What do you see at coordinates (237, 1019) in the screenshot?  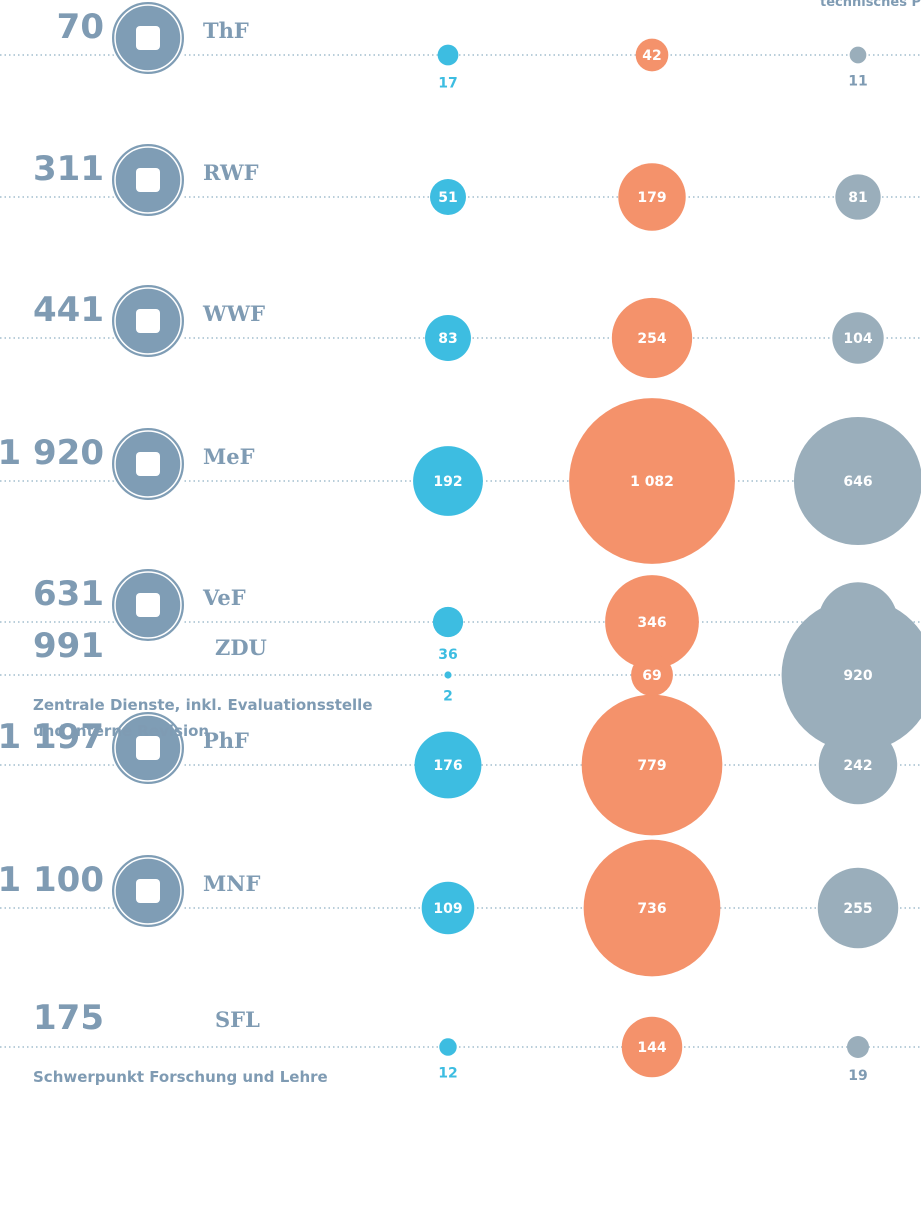 I see `faculty-code: SFL` at bounding box center [237, 1019].